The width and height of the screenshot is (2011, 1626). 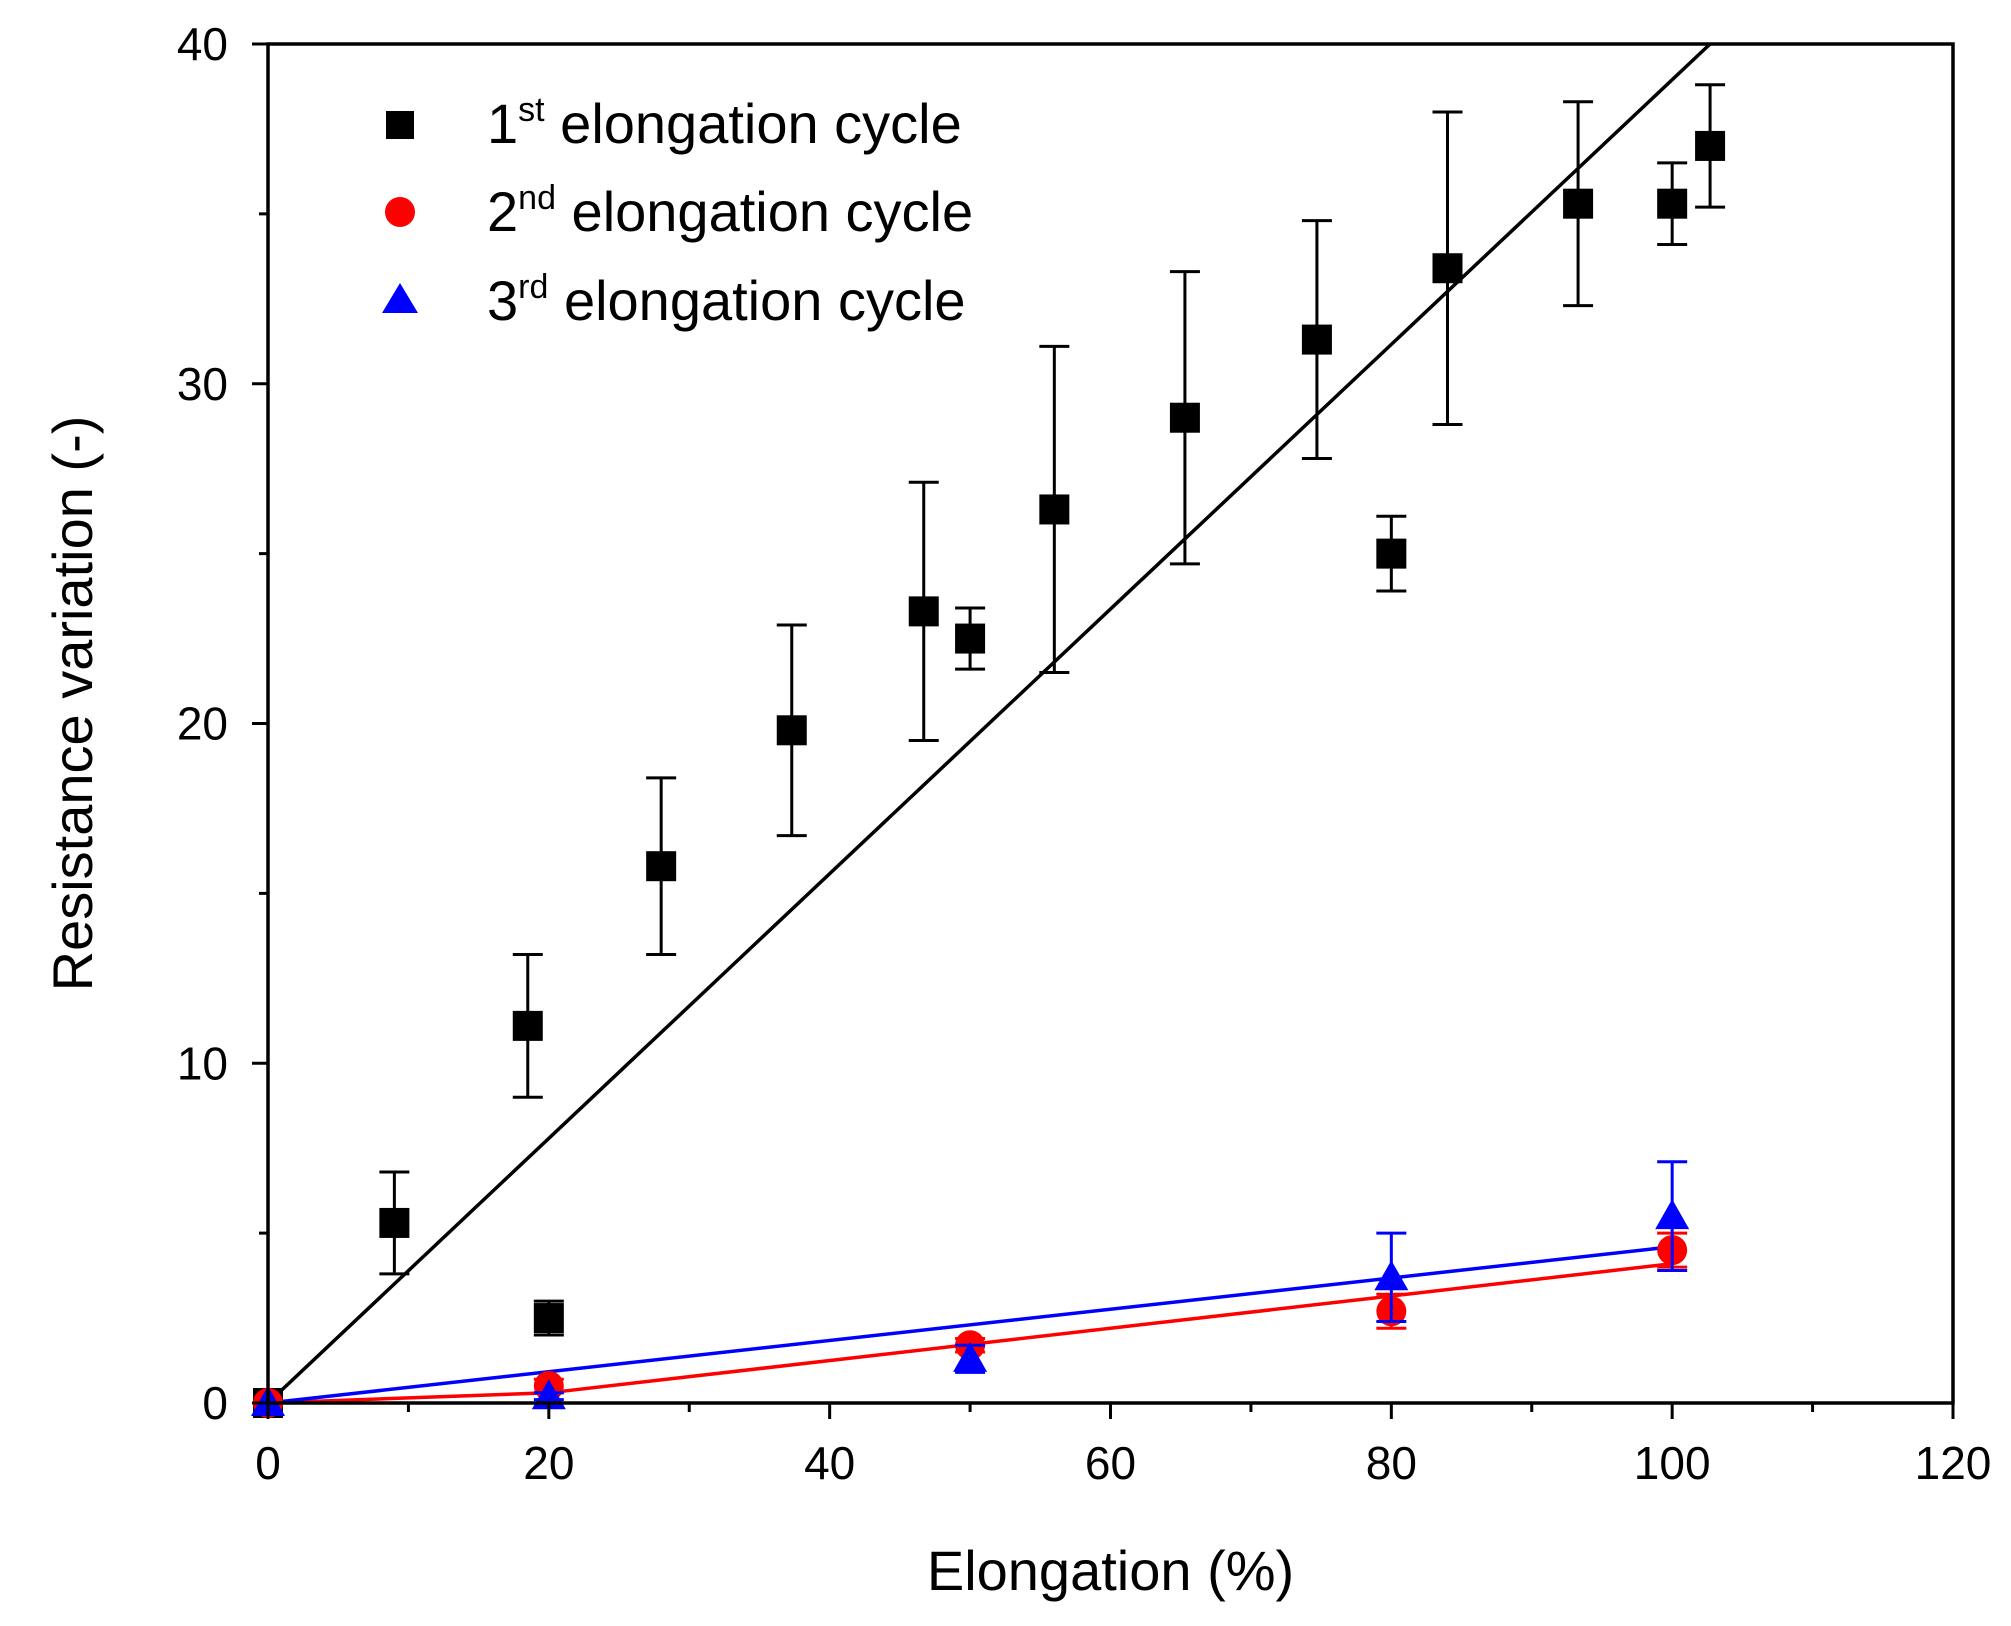 What do you see at coordinates (829, 1463) in the screenshot?
I see `x-tick-label: 40` at bounding box center [829, 1463].